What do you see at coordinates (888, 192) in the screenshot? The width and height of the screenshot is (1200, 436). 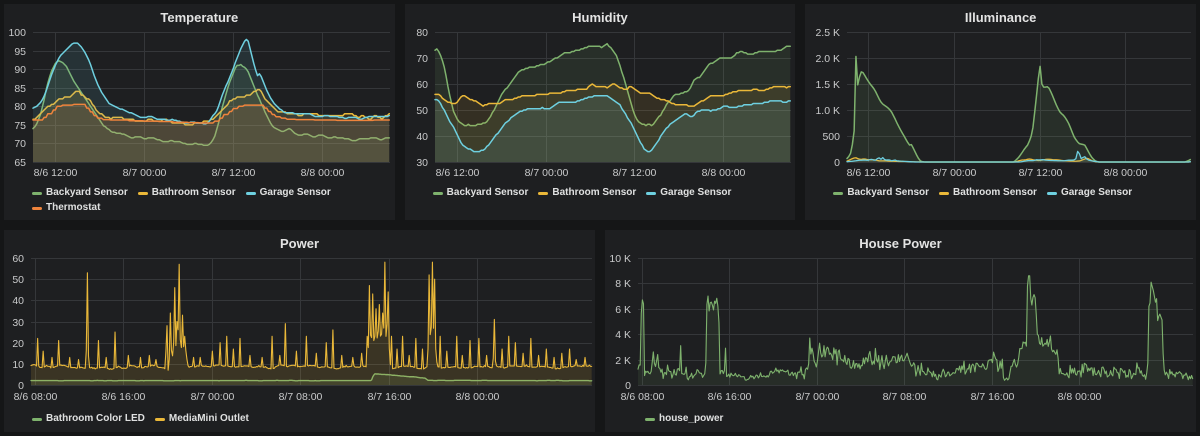 I see `legend-label: Backyard Sensor` at bounding box center [888, 192].